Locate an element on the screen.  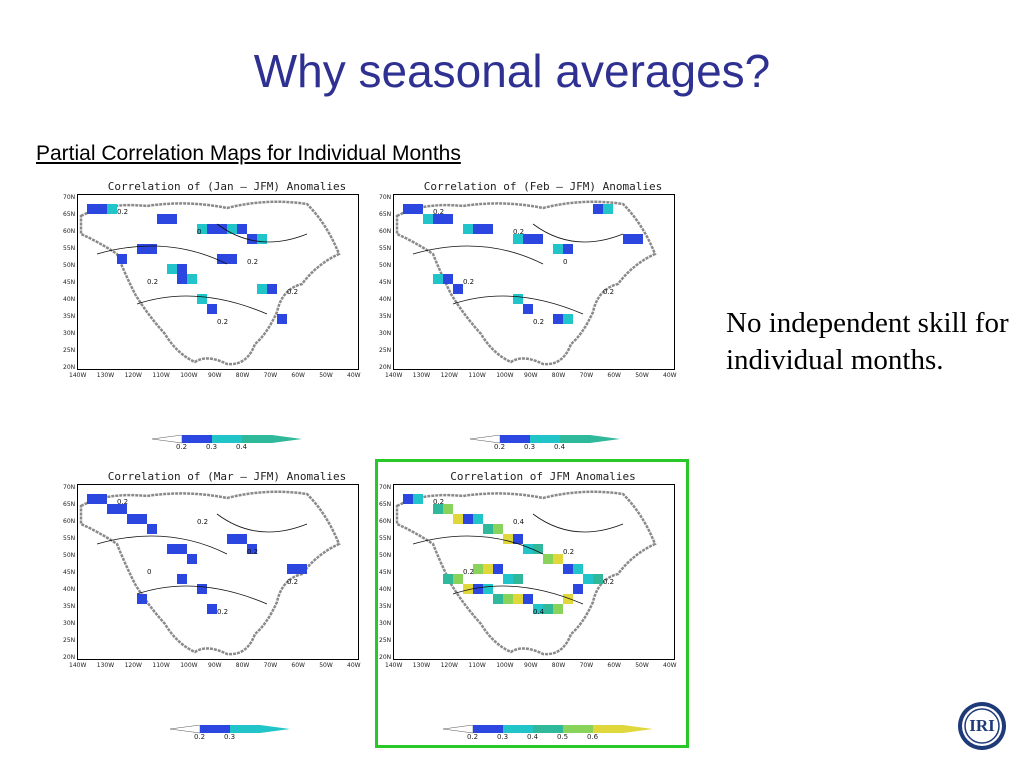
colorbar: 0.2 0.3 0.4 0.5 0.6 is located at coordinates (547, 731).